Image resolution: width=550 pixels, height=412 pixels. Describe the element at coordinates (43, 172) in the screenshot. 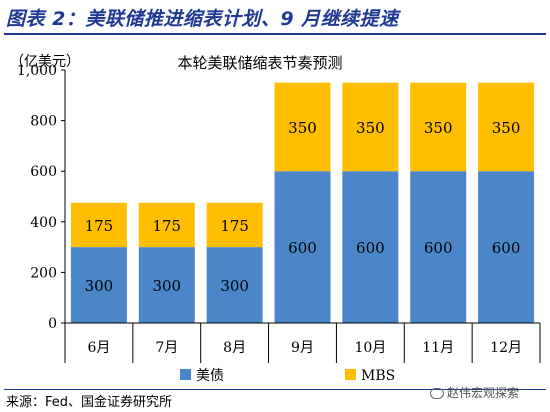

I see `y-tick-label: 600` at that location.